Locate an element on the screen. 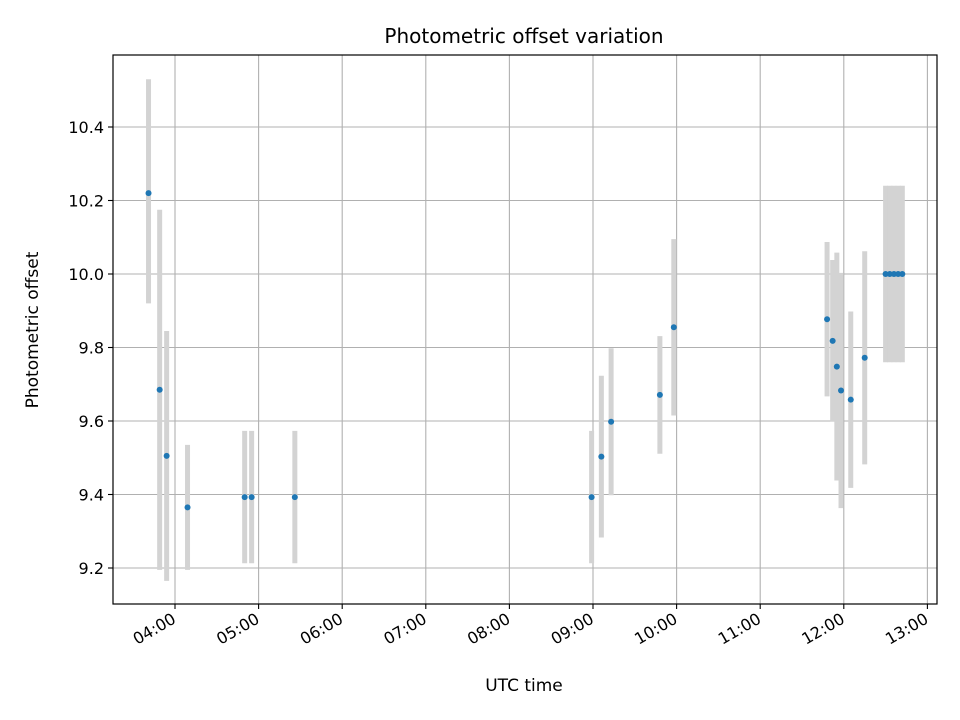 Image resolution: width=960 pixels, height=720 pixels. y-tick-label: 9.2 is located at coordinates (91, 568).